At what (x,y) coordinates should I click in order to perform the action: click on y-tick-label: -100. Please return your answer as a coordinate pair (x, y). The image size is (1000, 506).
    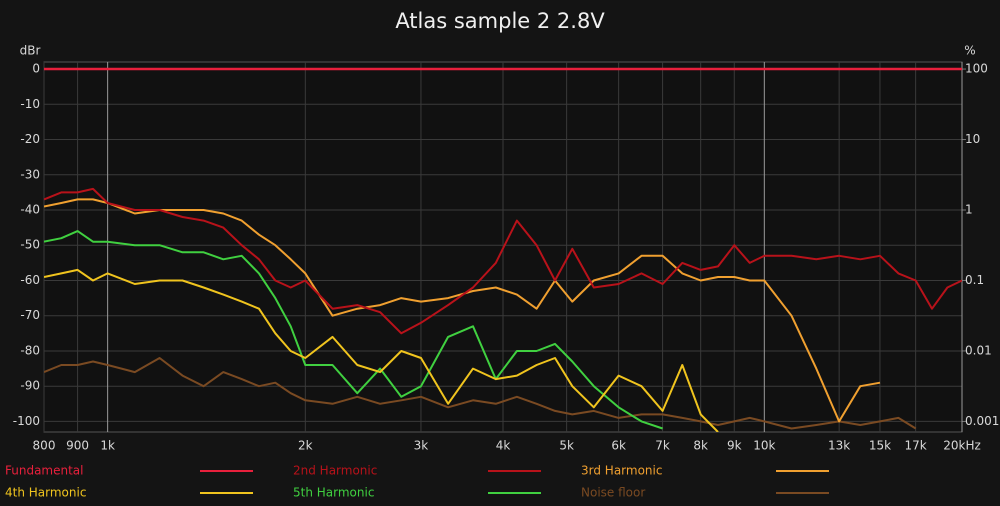
    Looking at the image, I should click on (26, 421).